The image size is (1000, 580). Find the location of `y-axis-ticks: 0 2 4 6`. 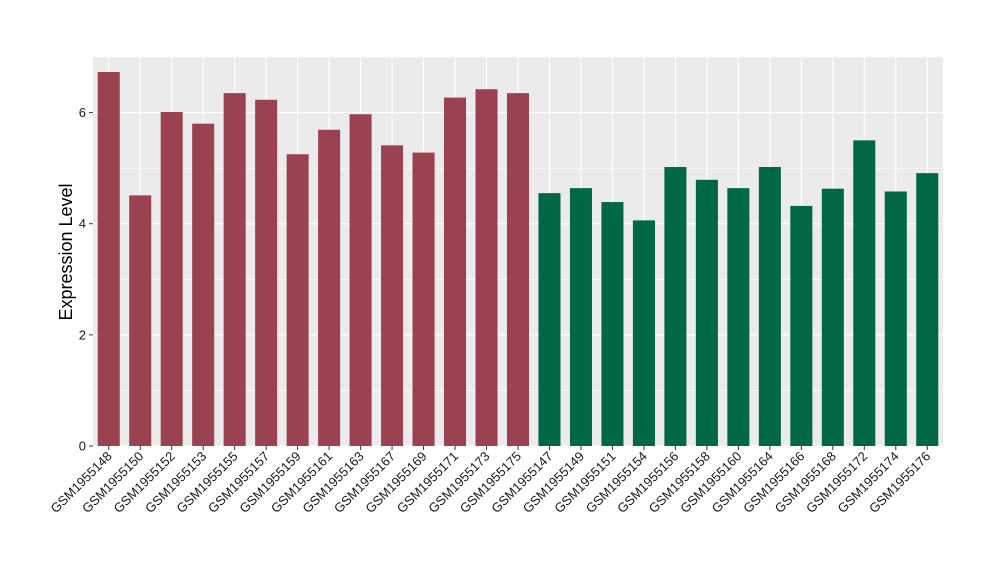

y-axis-ticks: 0 2 4 6 is located at coordinates (86, 279).